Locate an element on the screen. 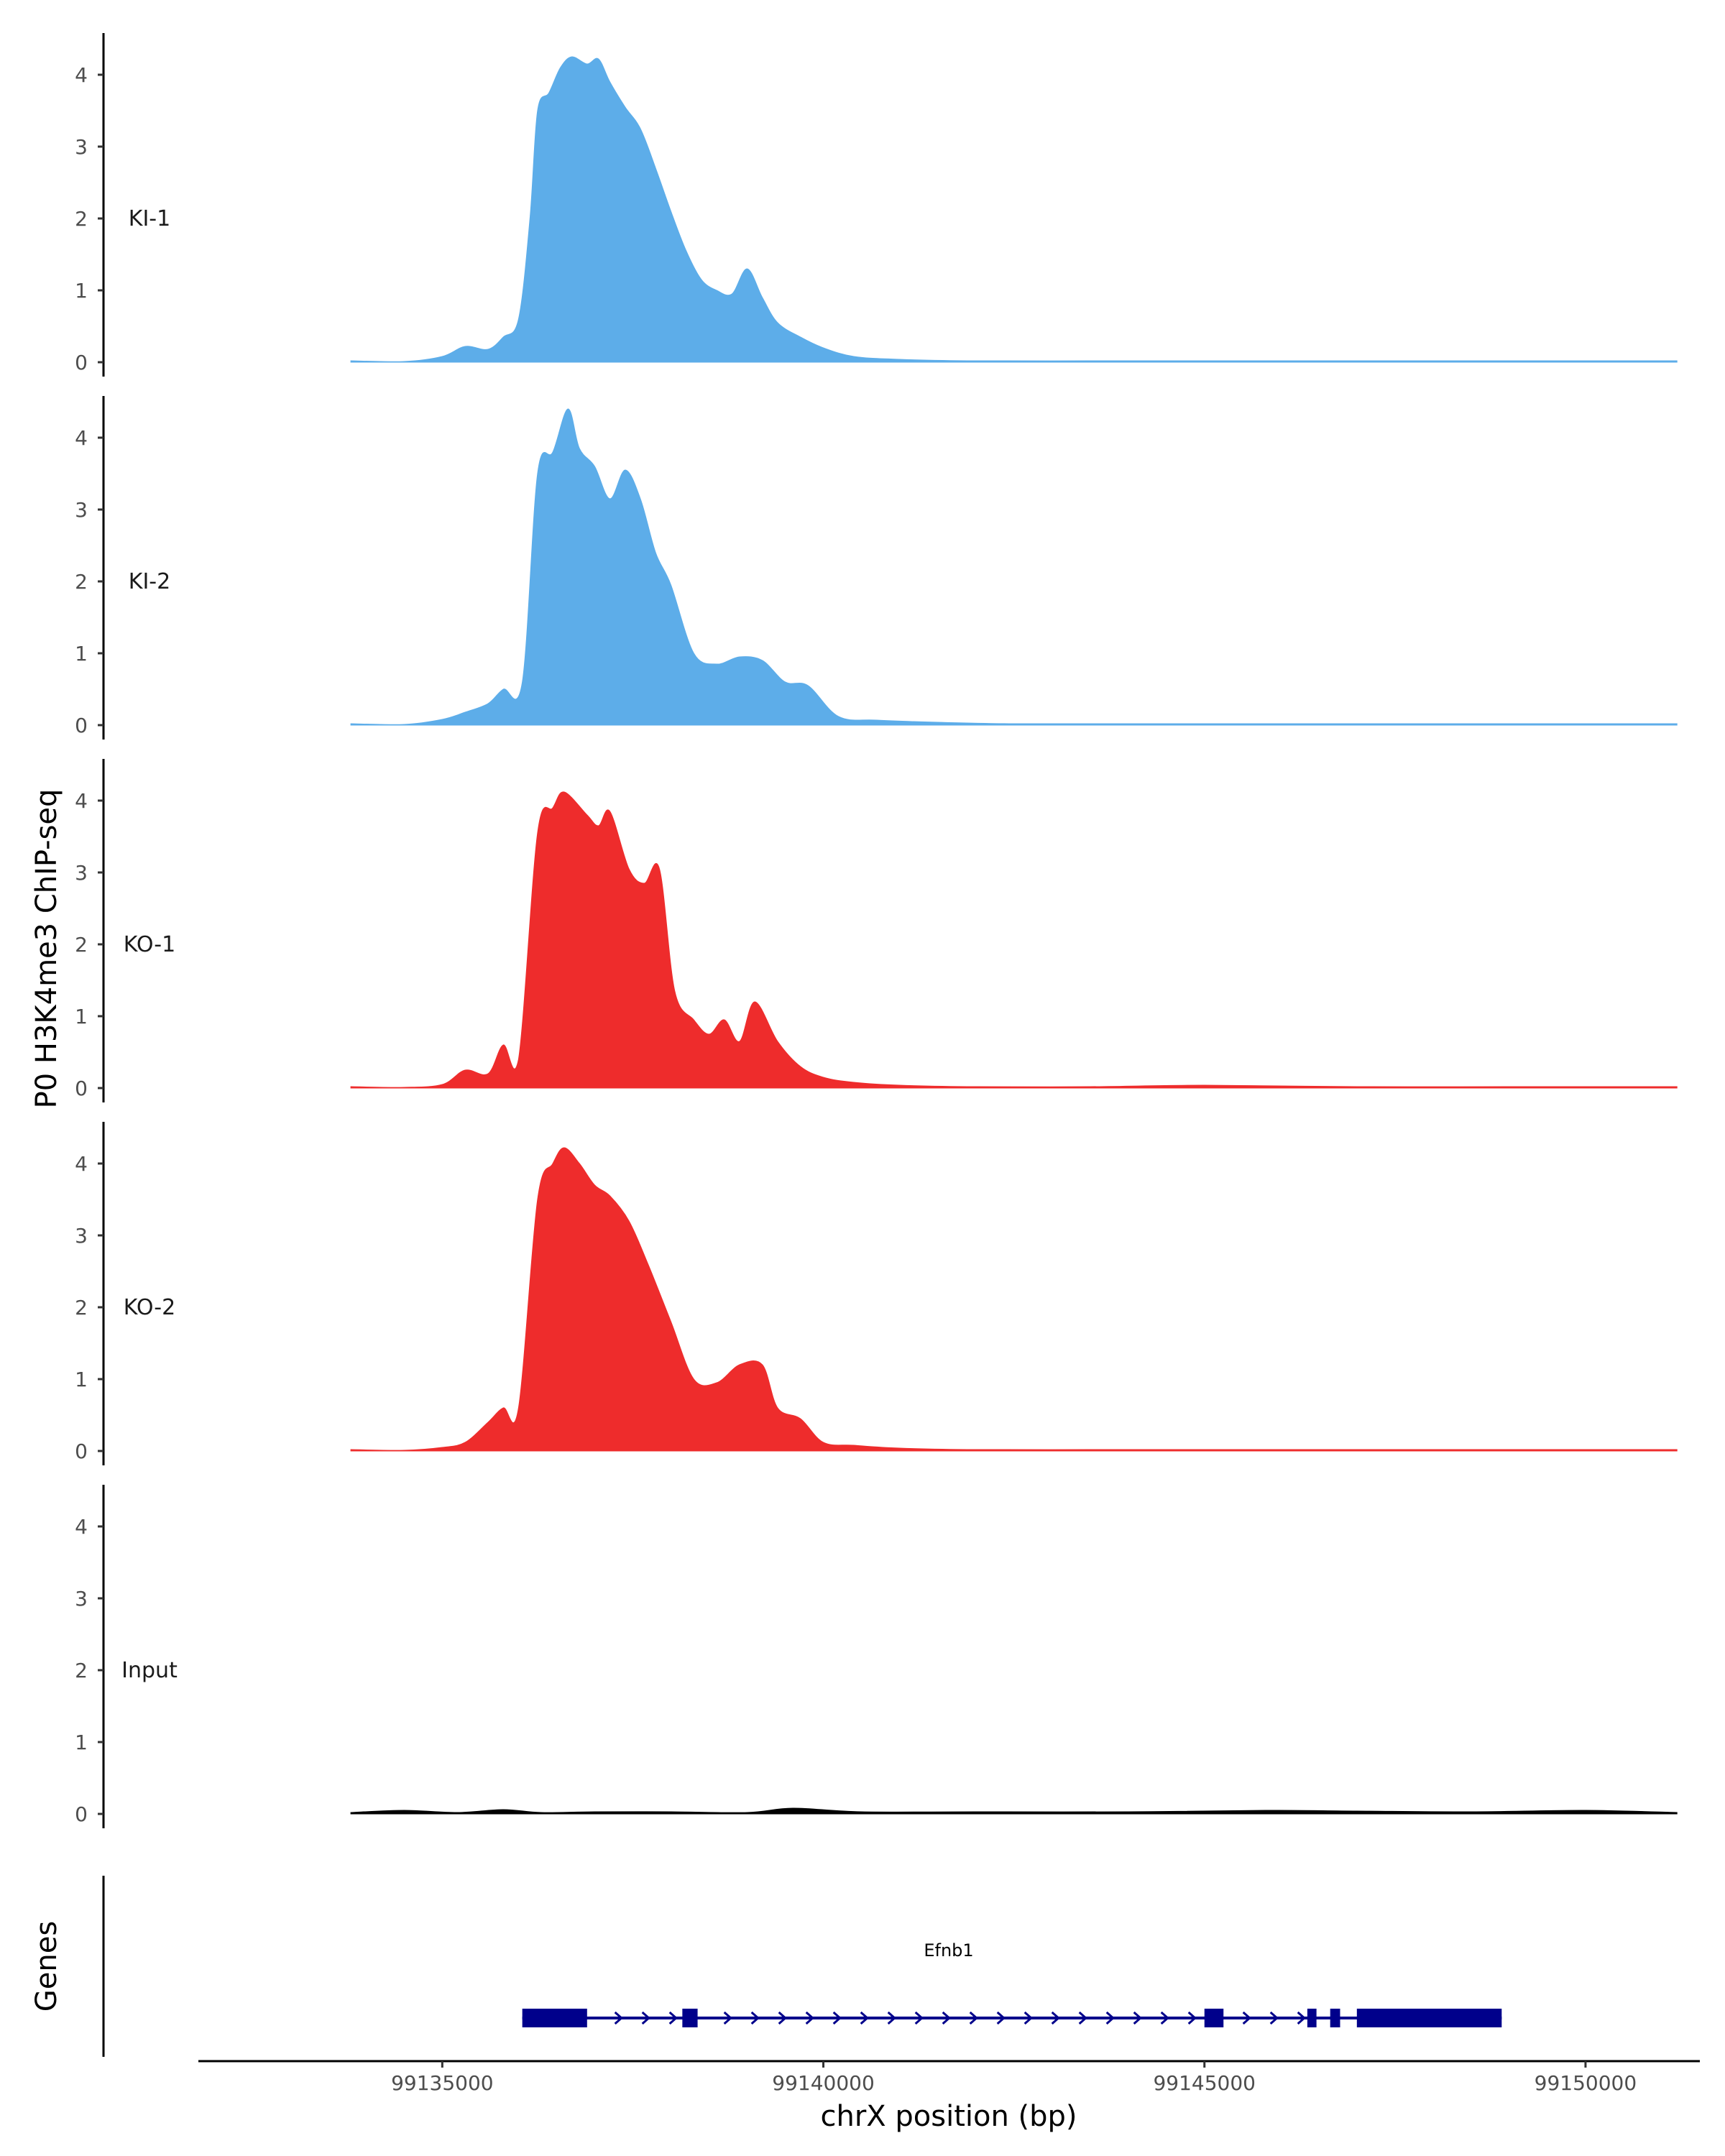 This screenshot has height=2156, width=1725. y-axis-title: P0 H3K4me3 ChIP-seq is located at coordinates (46, 949).